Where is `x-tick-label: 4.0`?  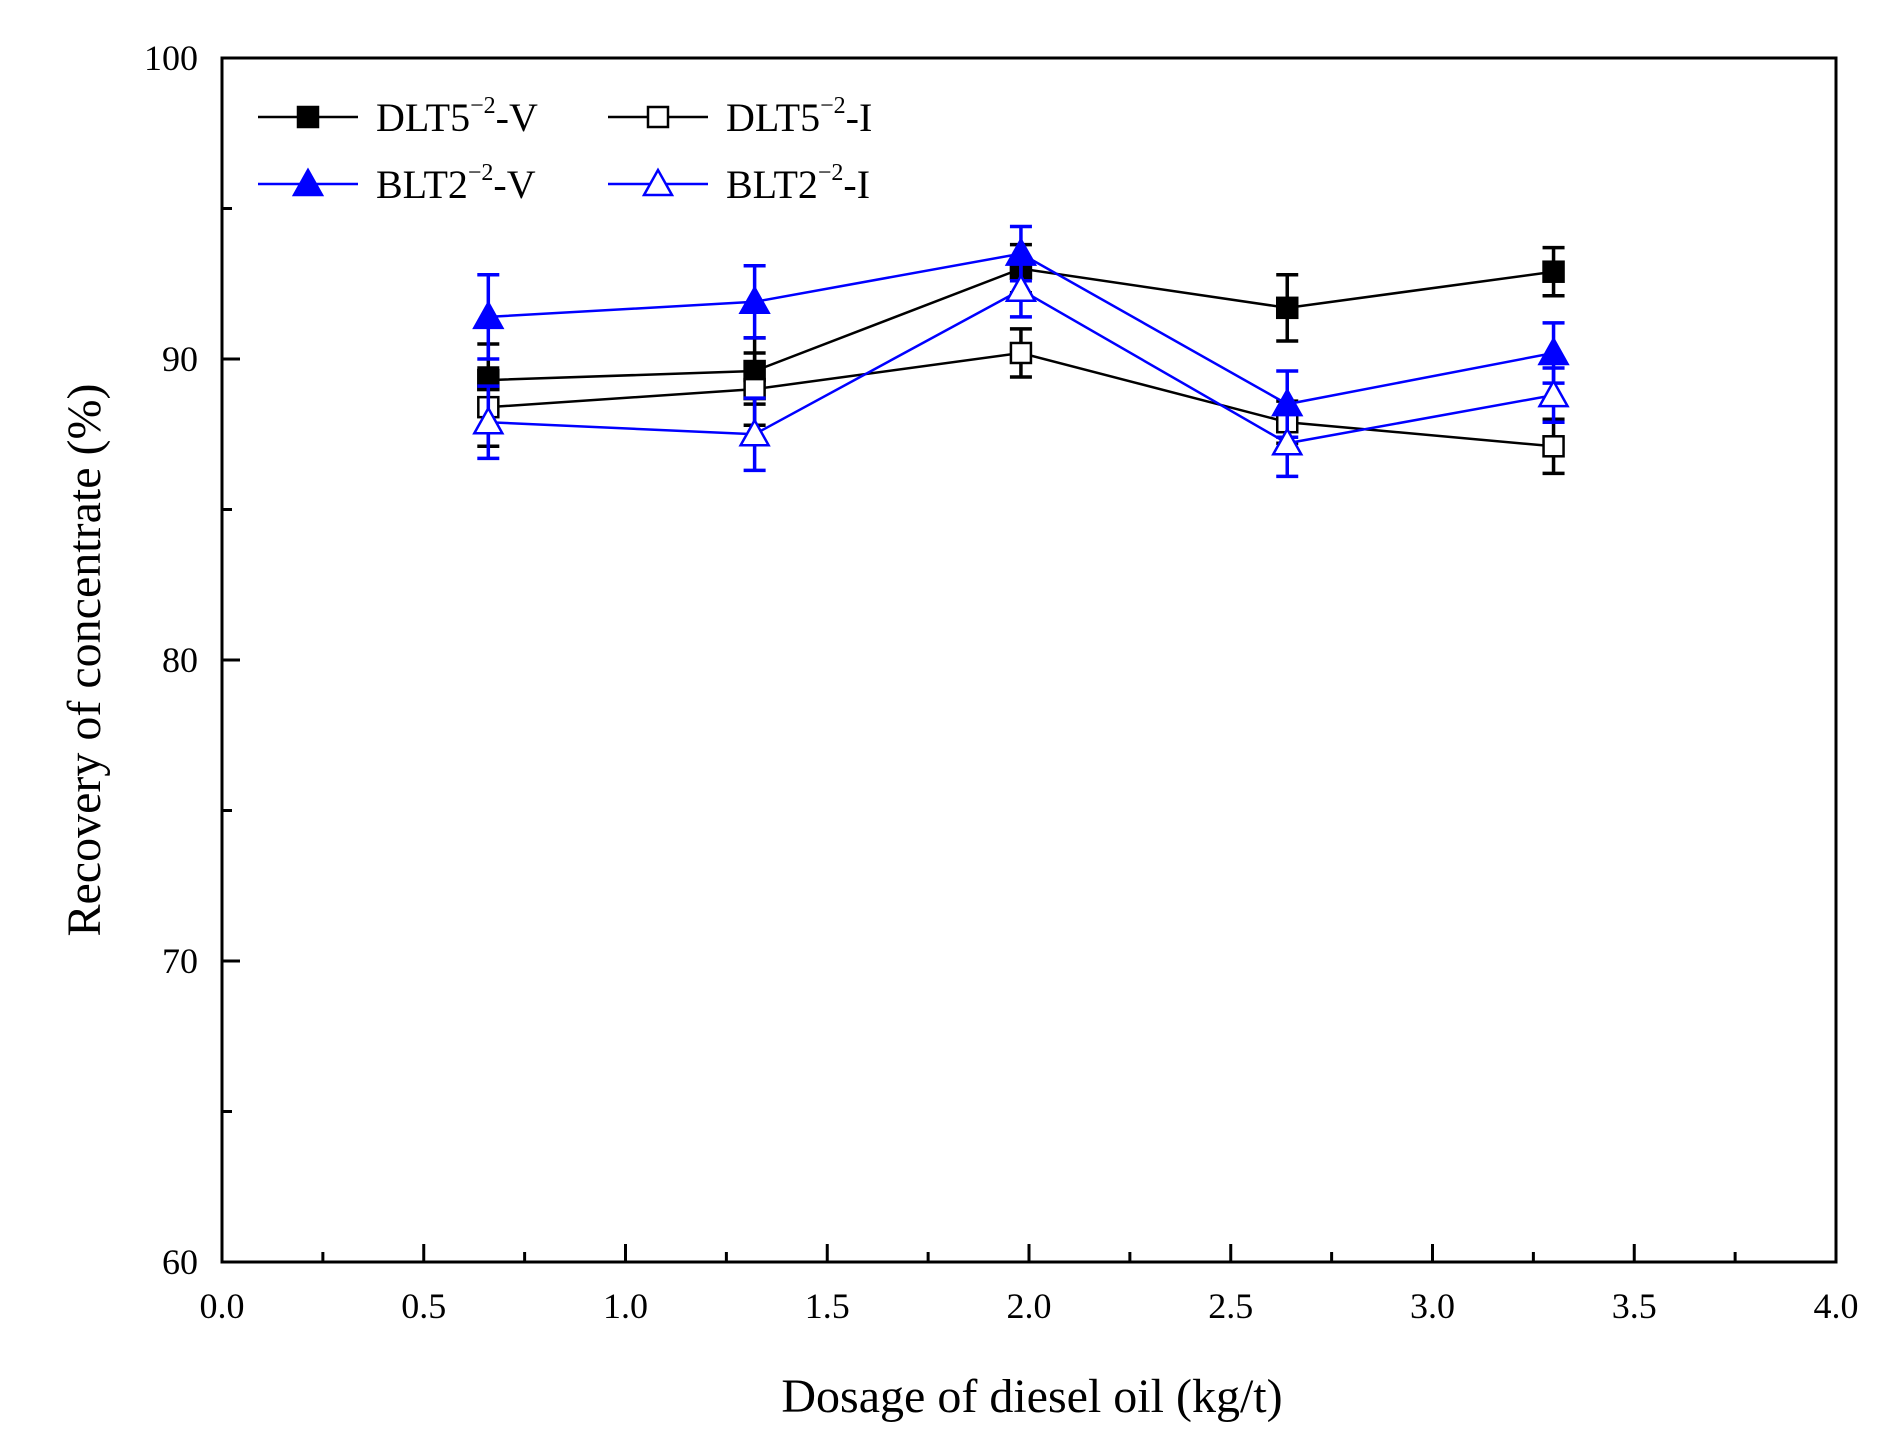 x-tick-label: 4.0 is located at coordinates (1836, 1306).